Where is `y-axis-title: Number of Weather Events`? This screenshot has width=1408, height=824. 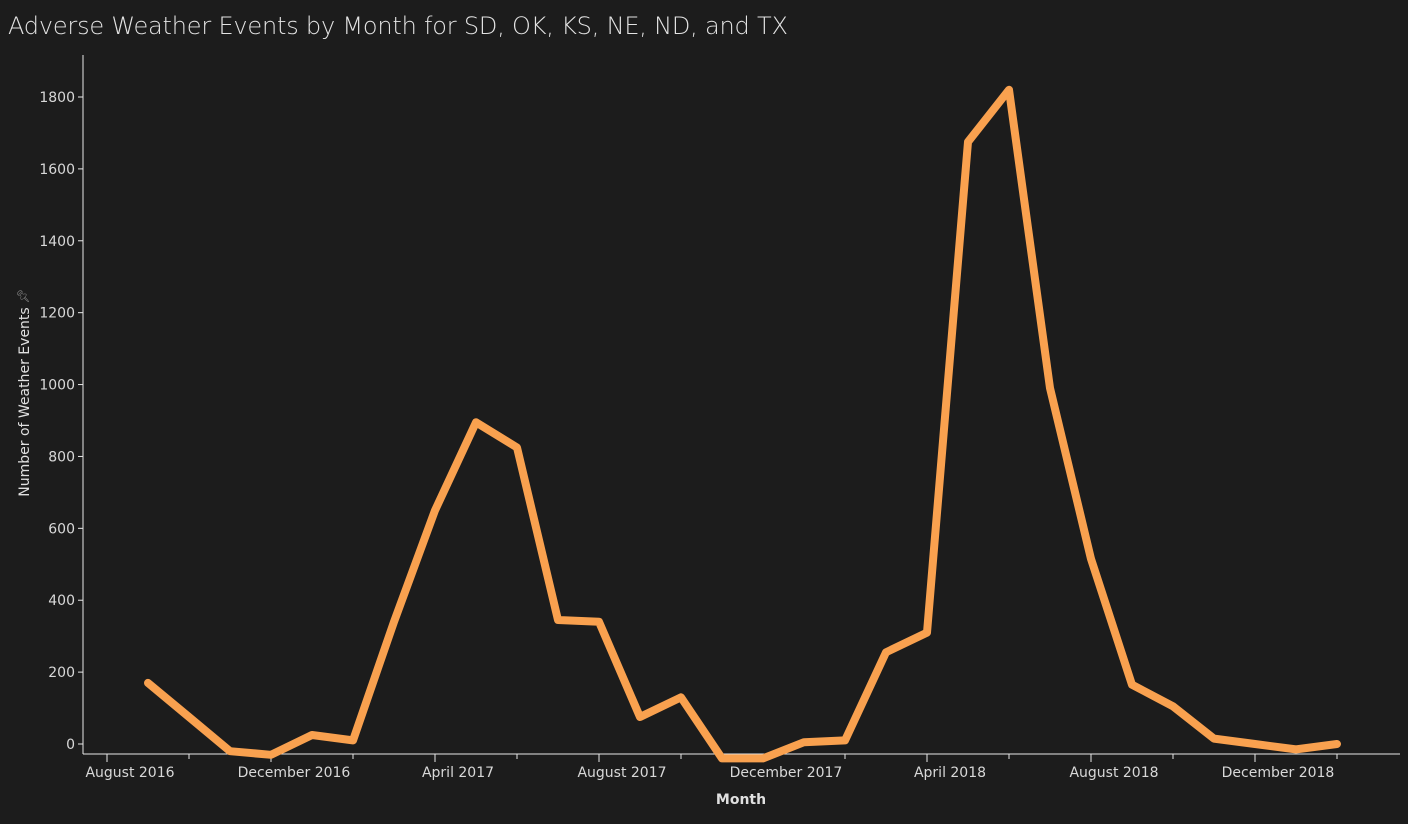
y-axis-title: Number of Weather Events is located at coordinates (25, 401).